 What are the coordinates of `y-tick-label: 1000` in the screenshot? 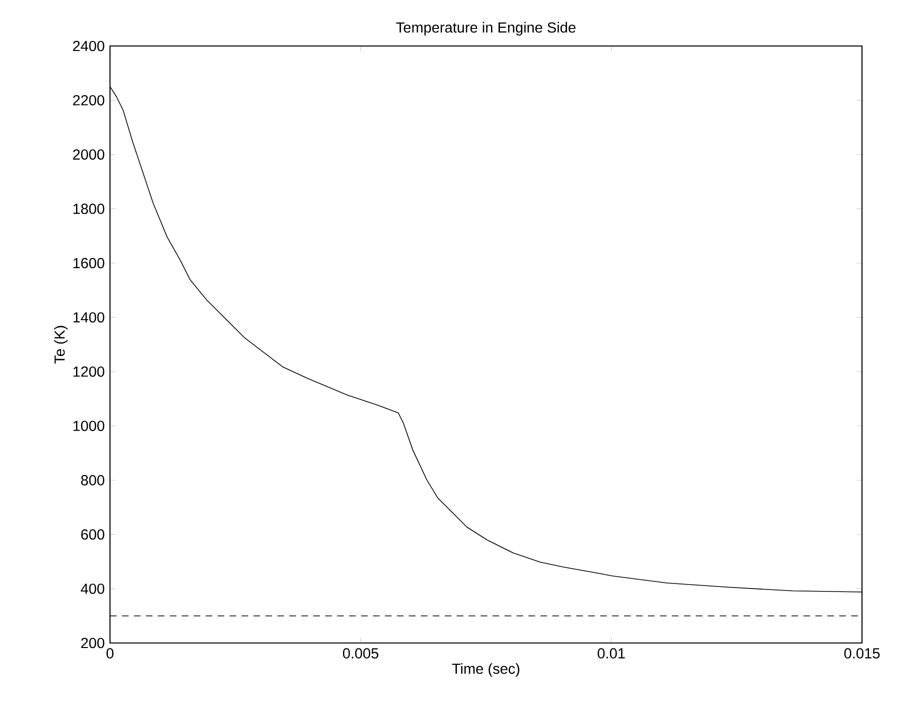 It's located at (88, 426).